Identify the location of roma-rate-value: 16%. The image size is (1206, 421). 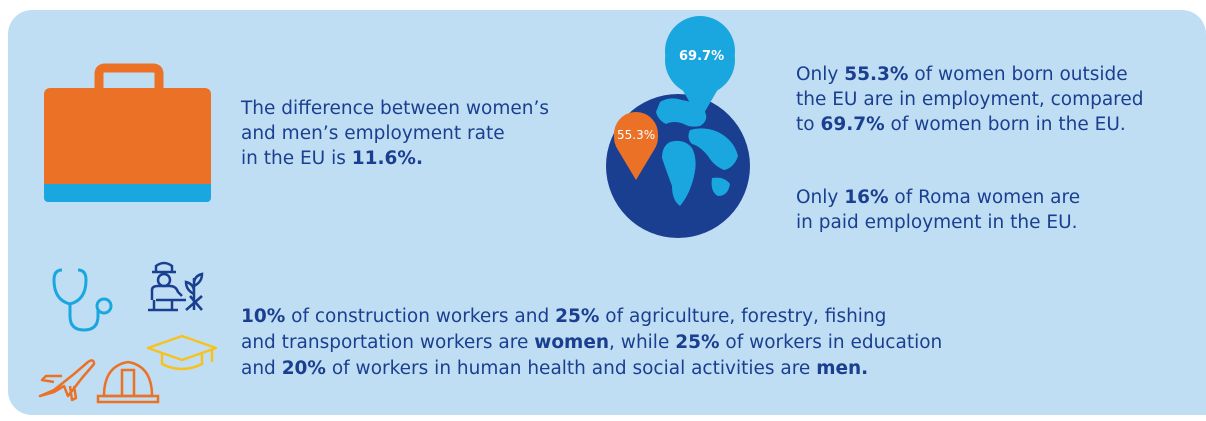
(866, 197).